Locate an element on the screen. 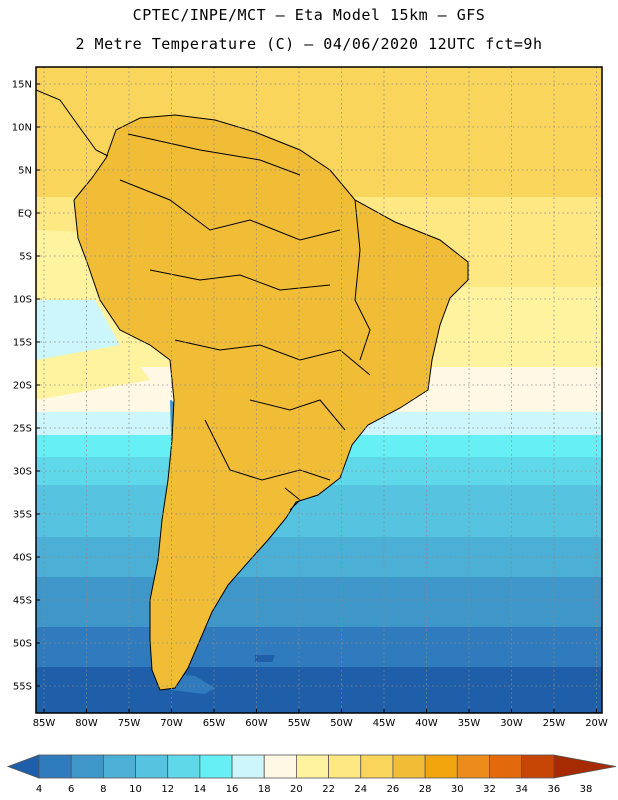 The width and height of the screenshot is (618, 800). lon-label: 45W is located at coordinates (384, 723).